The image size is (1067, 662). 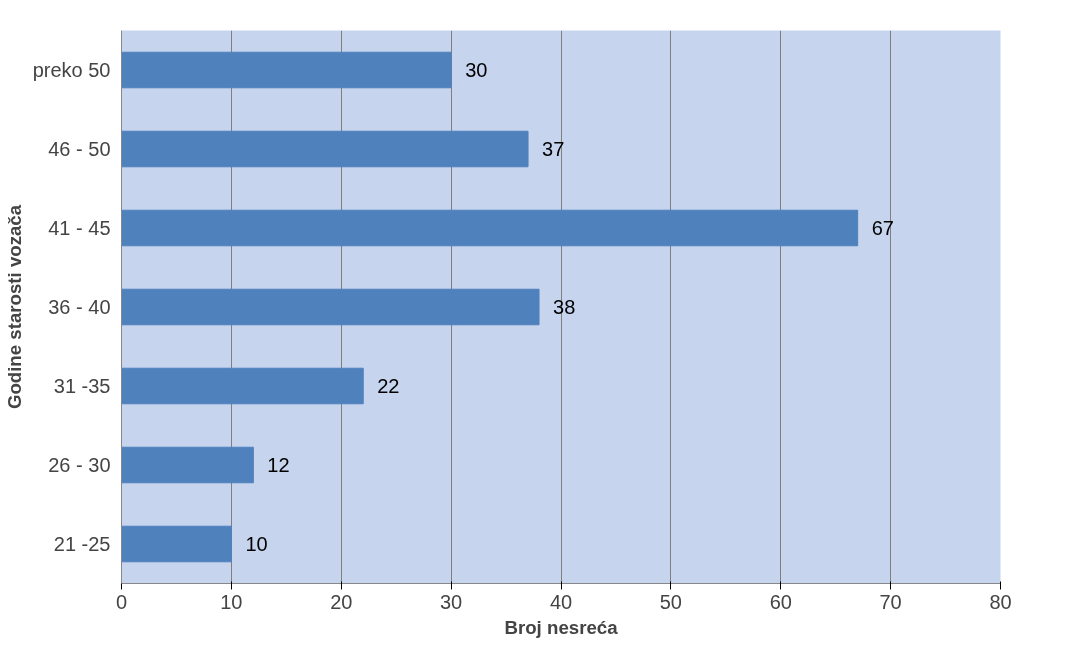 What do you see at coordinates (278, 465) in the screenshot?
I see `data-label: 12` at bounding box center [278, 465].